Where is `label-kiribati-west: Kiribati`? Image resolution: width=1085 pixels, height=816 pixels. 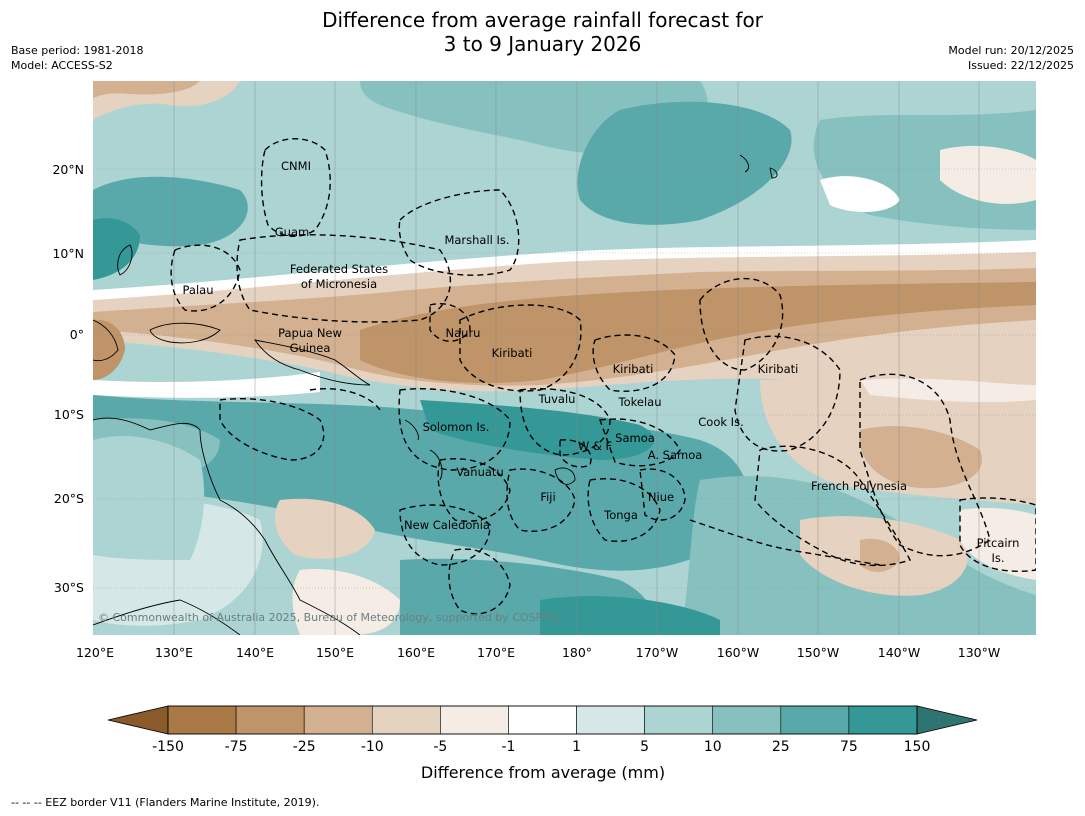 label-kiribati-west: Kiribati is located at coordinates (512, 353).